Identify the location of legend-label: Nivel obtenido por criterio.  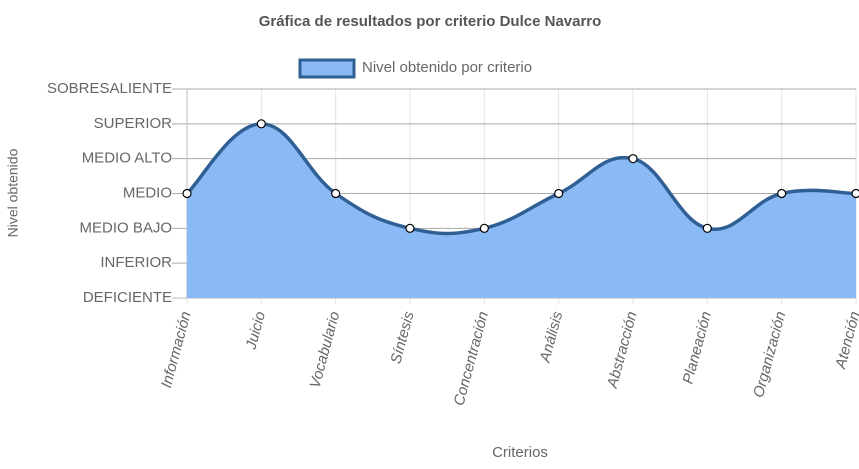
(447, 67).